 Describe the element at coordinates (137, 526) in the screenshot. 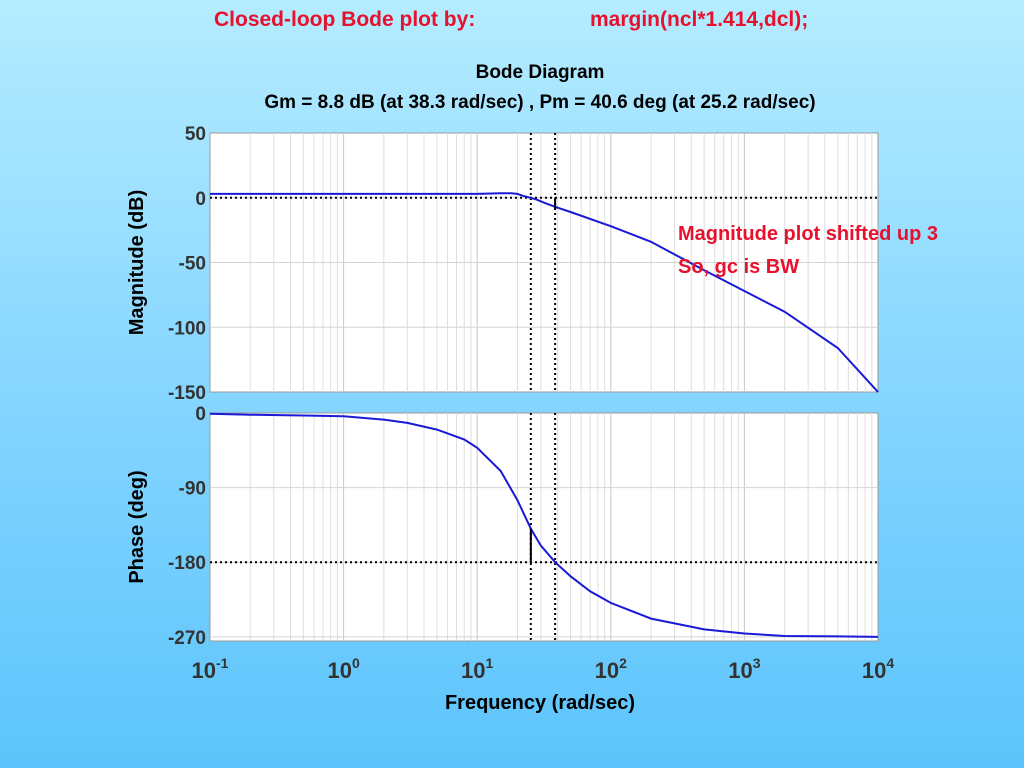

I see `phase-ylabel: Phase (deg)` at that location.